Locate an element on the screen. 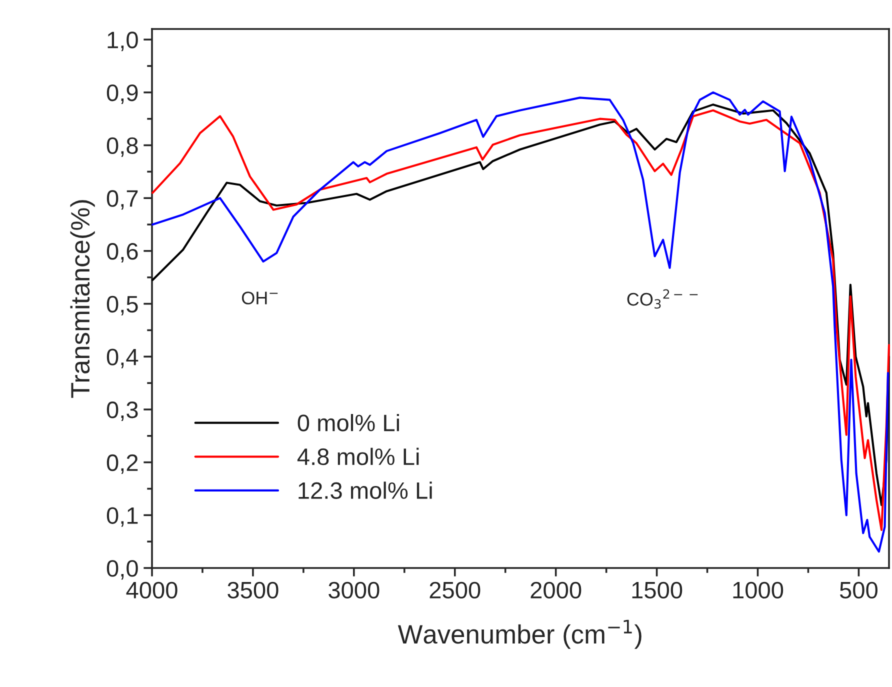  annotation: OH$^{−}$ is located at coordinates (260, 298).